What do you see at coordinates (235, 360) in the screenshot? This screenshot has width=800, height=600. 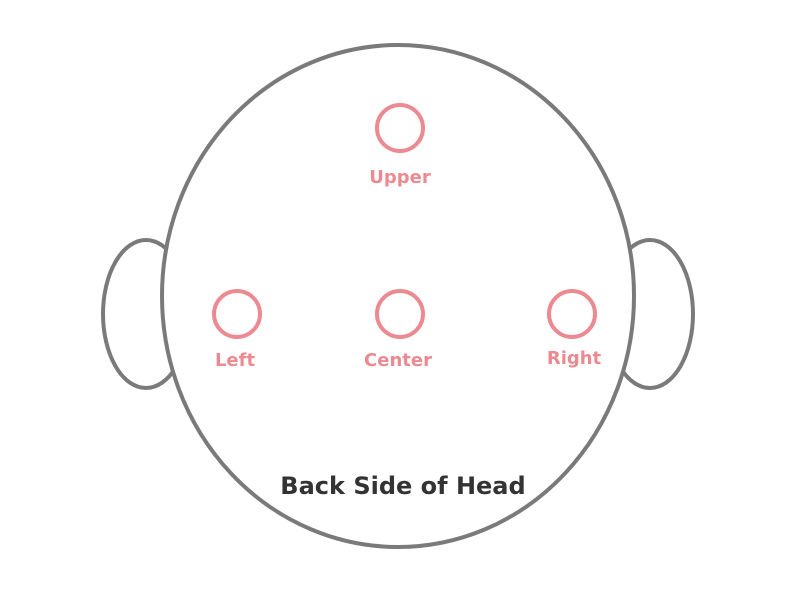 I see `left-point-label: Left` at bounding box center [235, 360].